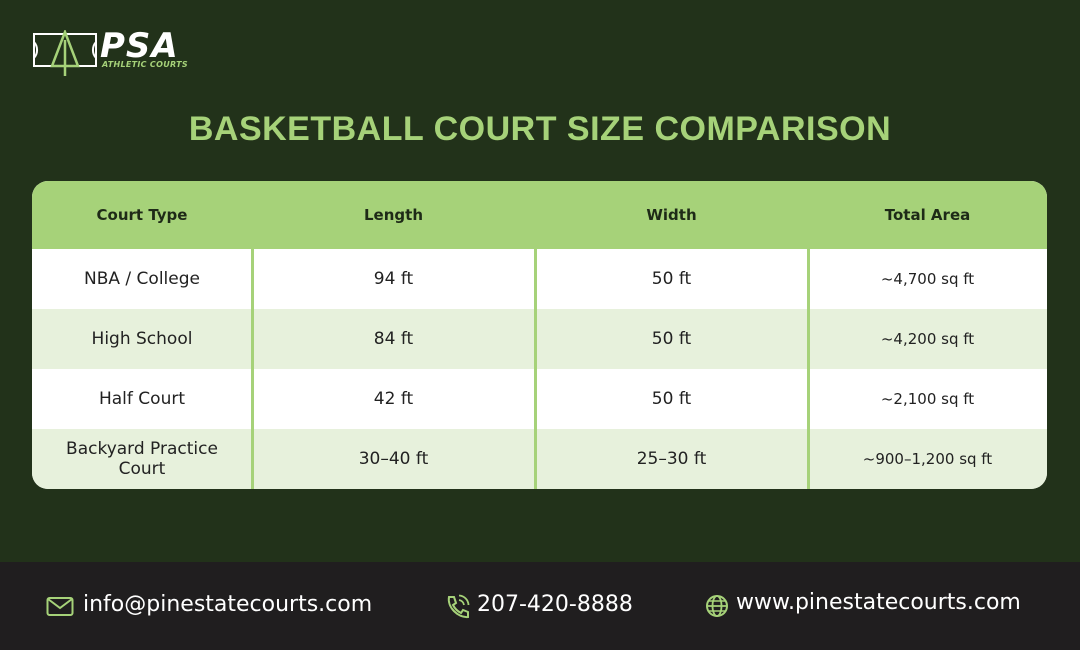  What do you see at coordinates (393, 458) in the screenshot?
I see `table-cell: 30–40 ft` at bounding box center [393, 458].